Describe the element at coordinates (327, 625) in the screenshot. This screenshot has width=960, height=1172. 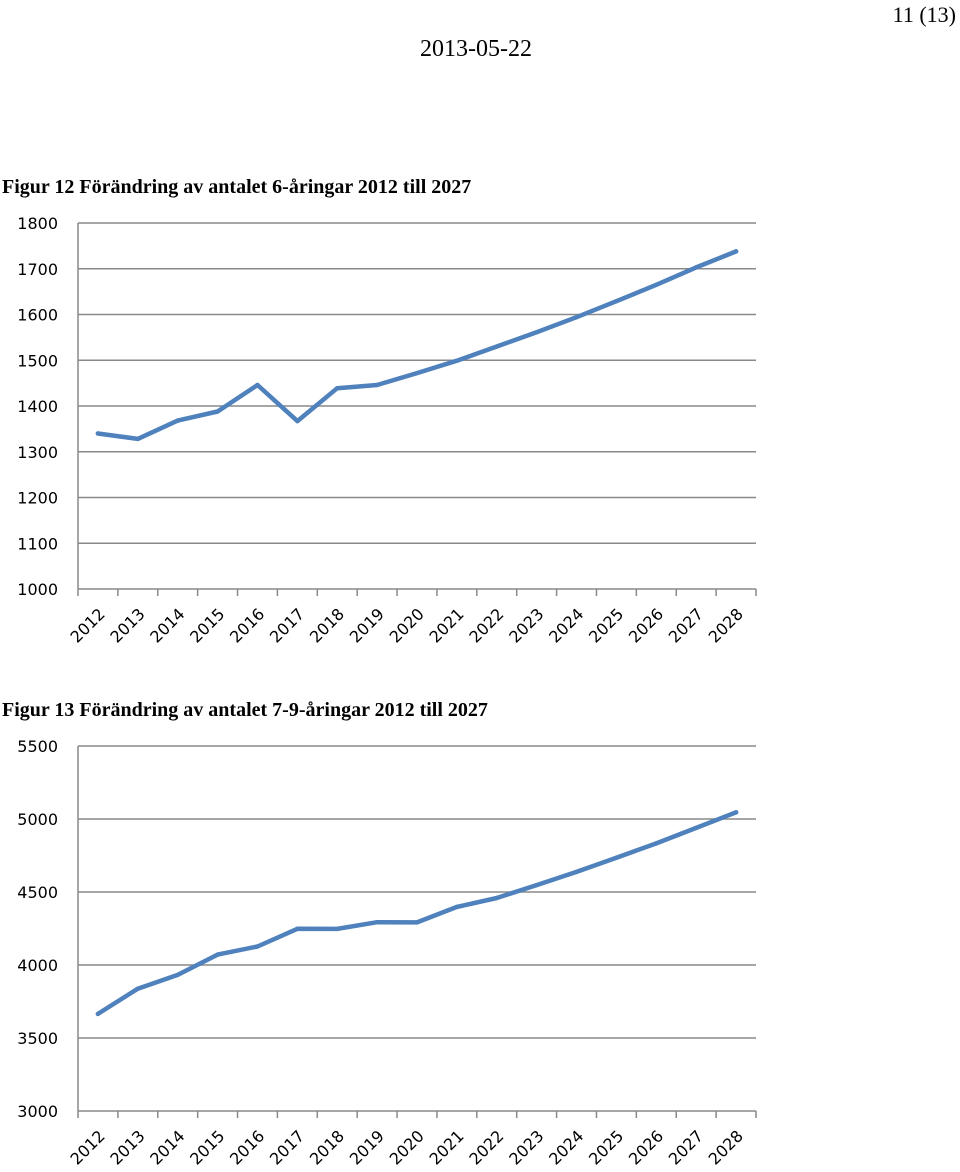
I see `fig12-x-tick-label: 2018` at that location.